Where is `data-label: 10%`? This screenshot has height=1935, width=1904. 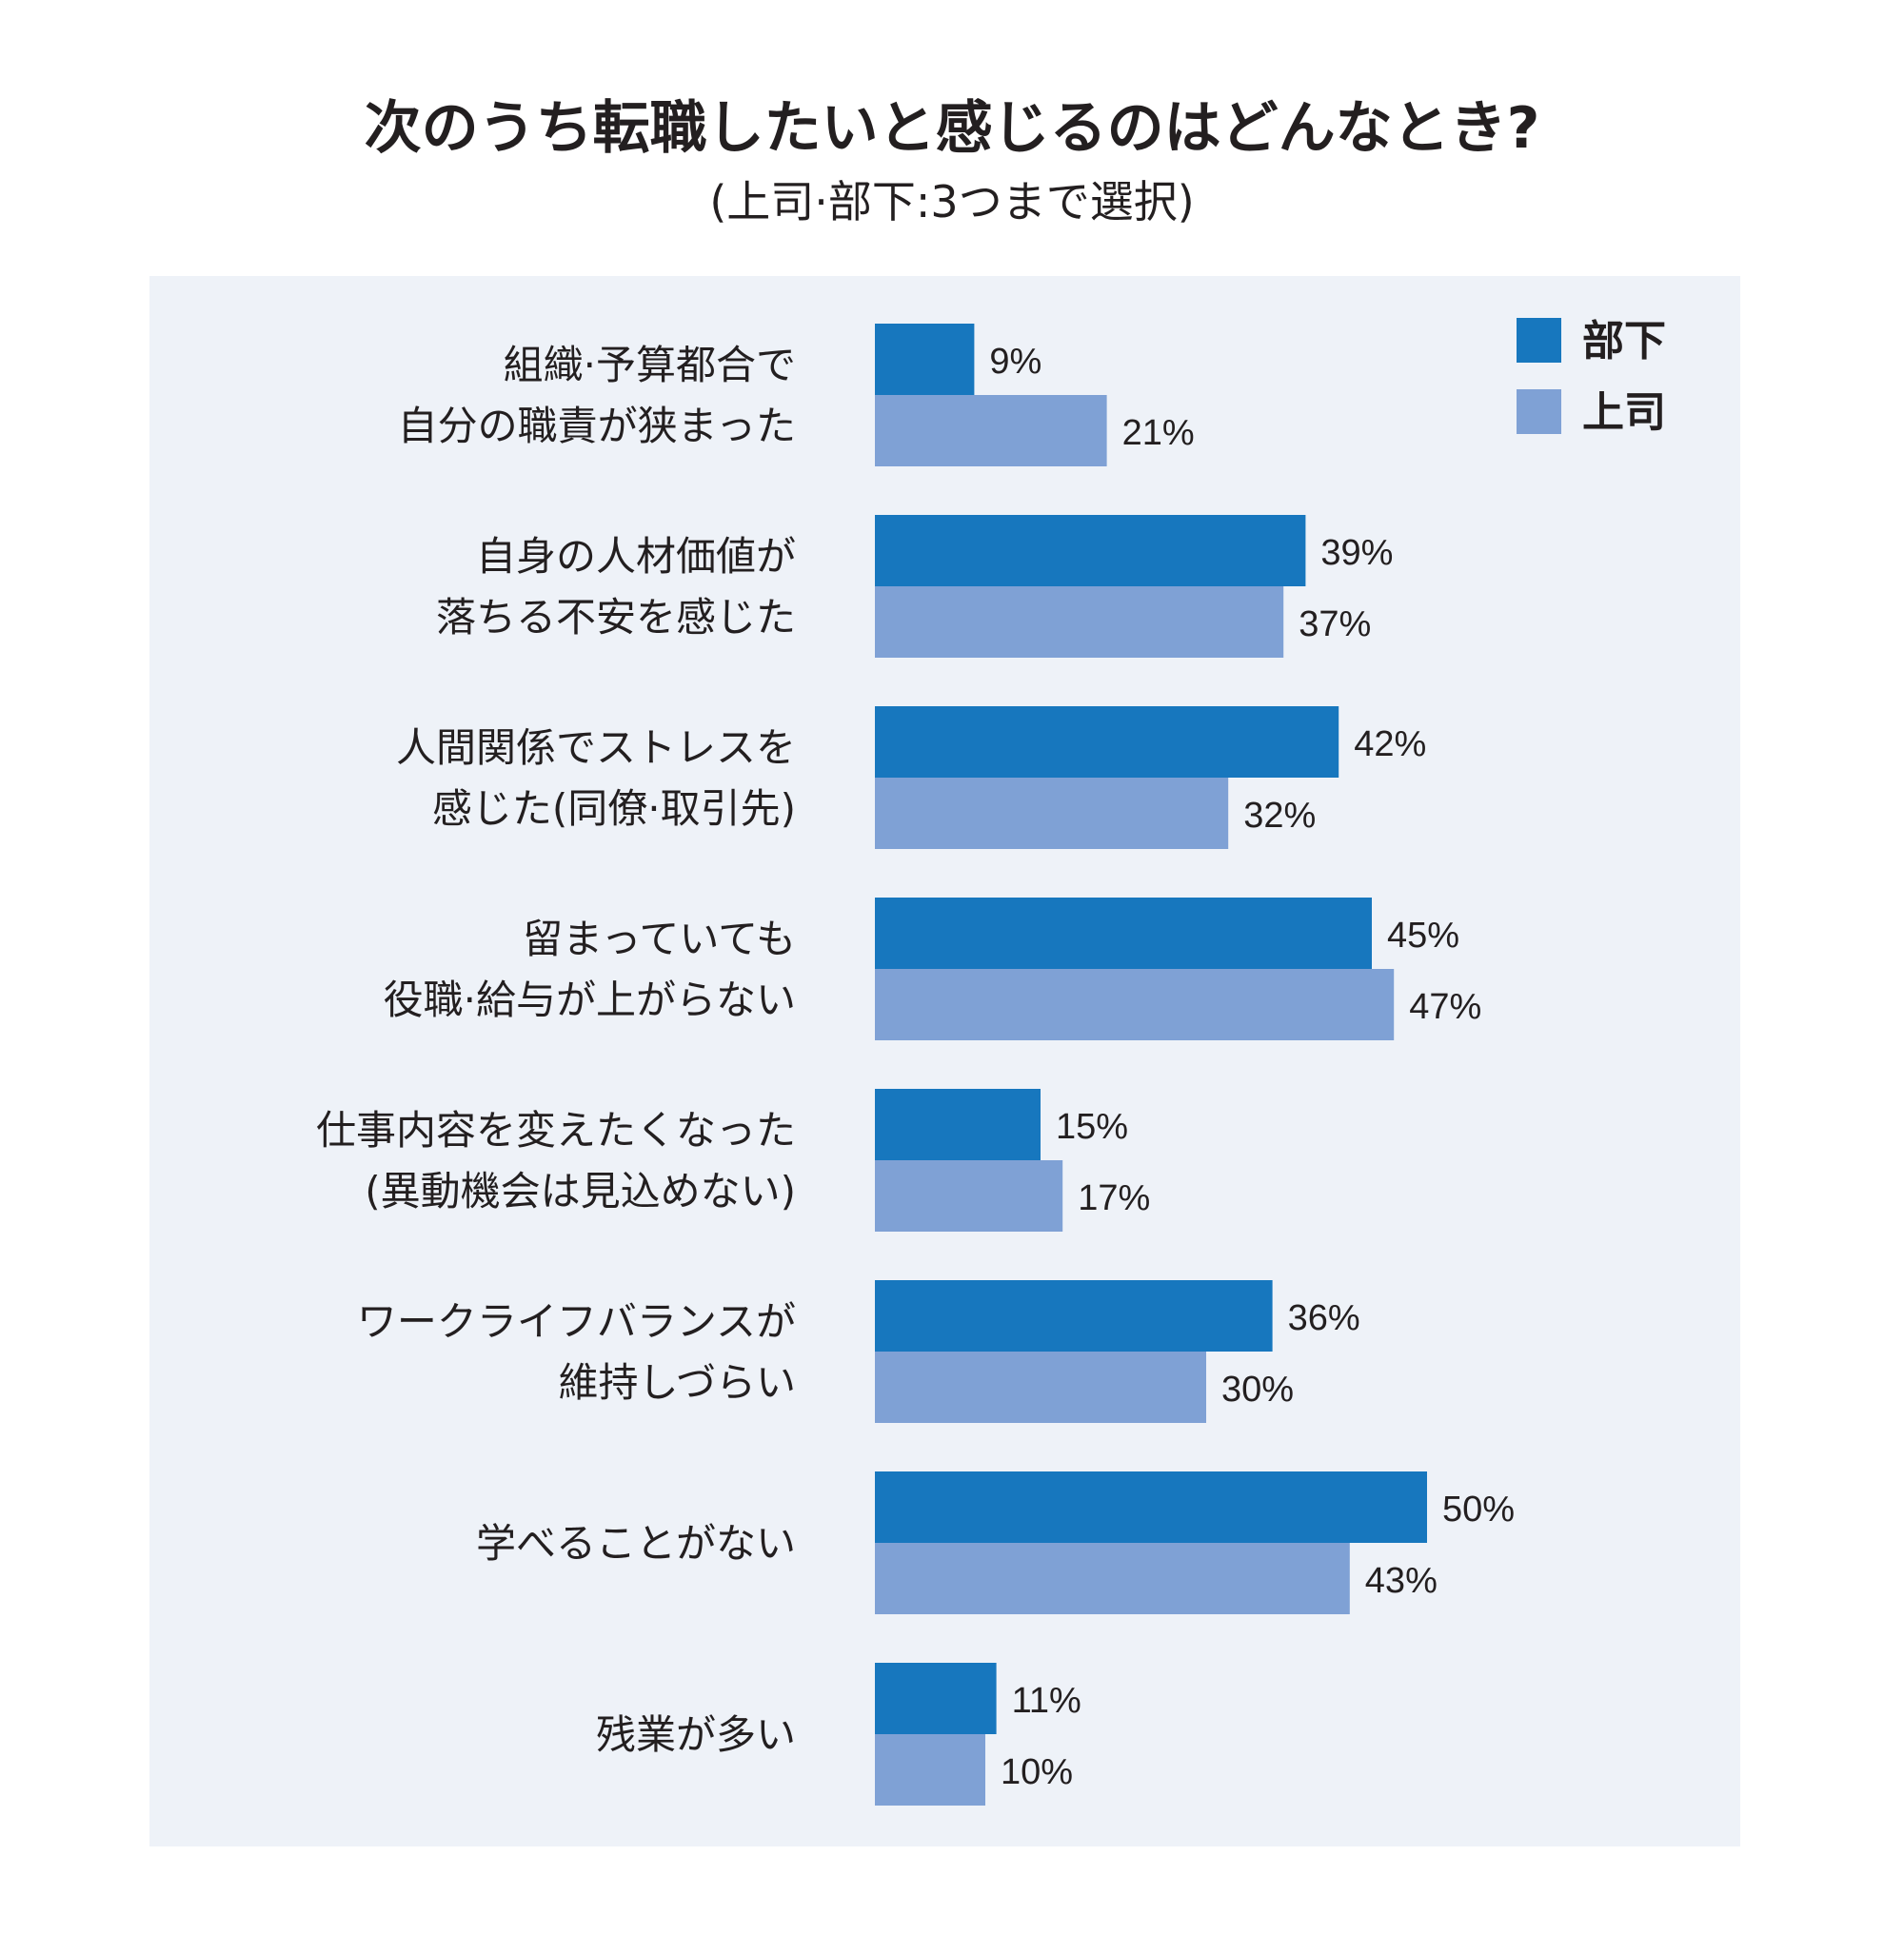
data-label: 10% is located at coordinates (1037, 1772).